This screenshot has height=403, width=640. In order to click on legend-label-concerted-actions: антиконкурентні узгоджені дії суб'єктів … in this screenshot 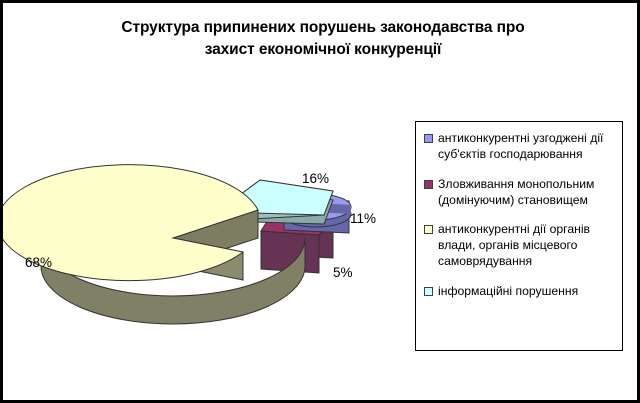, I will do `click(521, 146)`.